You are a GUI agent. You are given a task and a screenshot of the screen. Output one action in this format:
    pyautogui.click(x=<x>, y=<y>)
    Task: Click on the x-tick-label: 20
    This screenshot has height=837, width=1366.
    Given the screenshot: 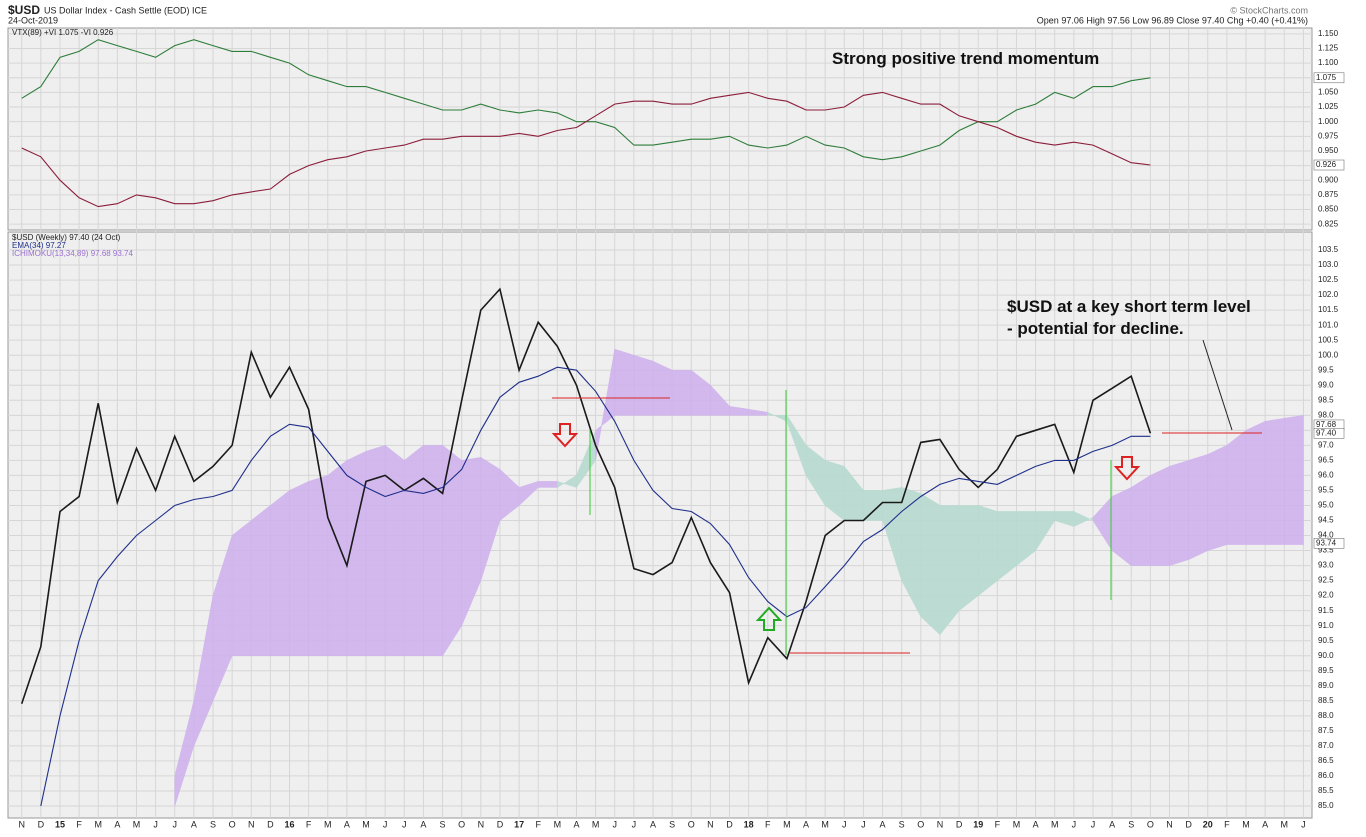 What is the action you would take?
    pyautogui.click(x=1208, y=824)
    